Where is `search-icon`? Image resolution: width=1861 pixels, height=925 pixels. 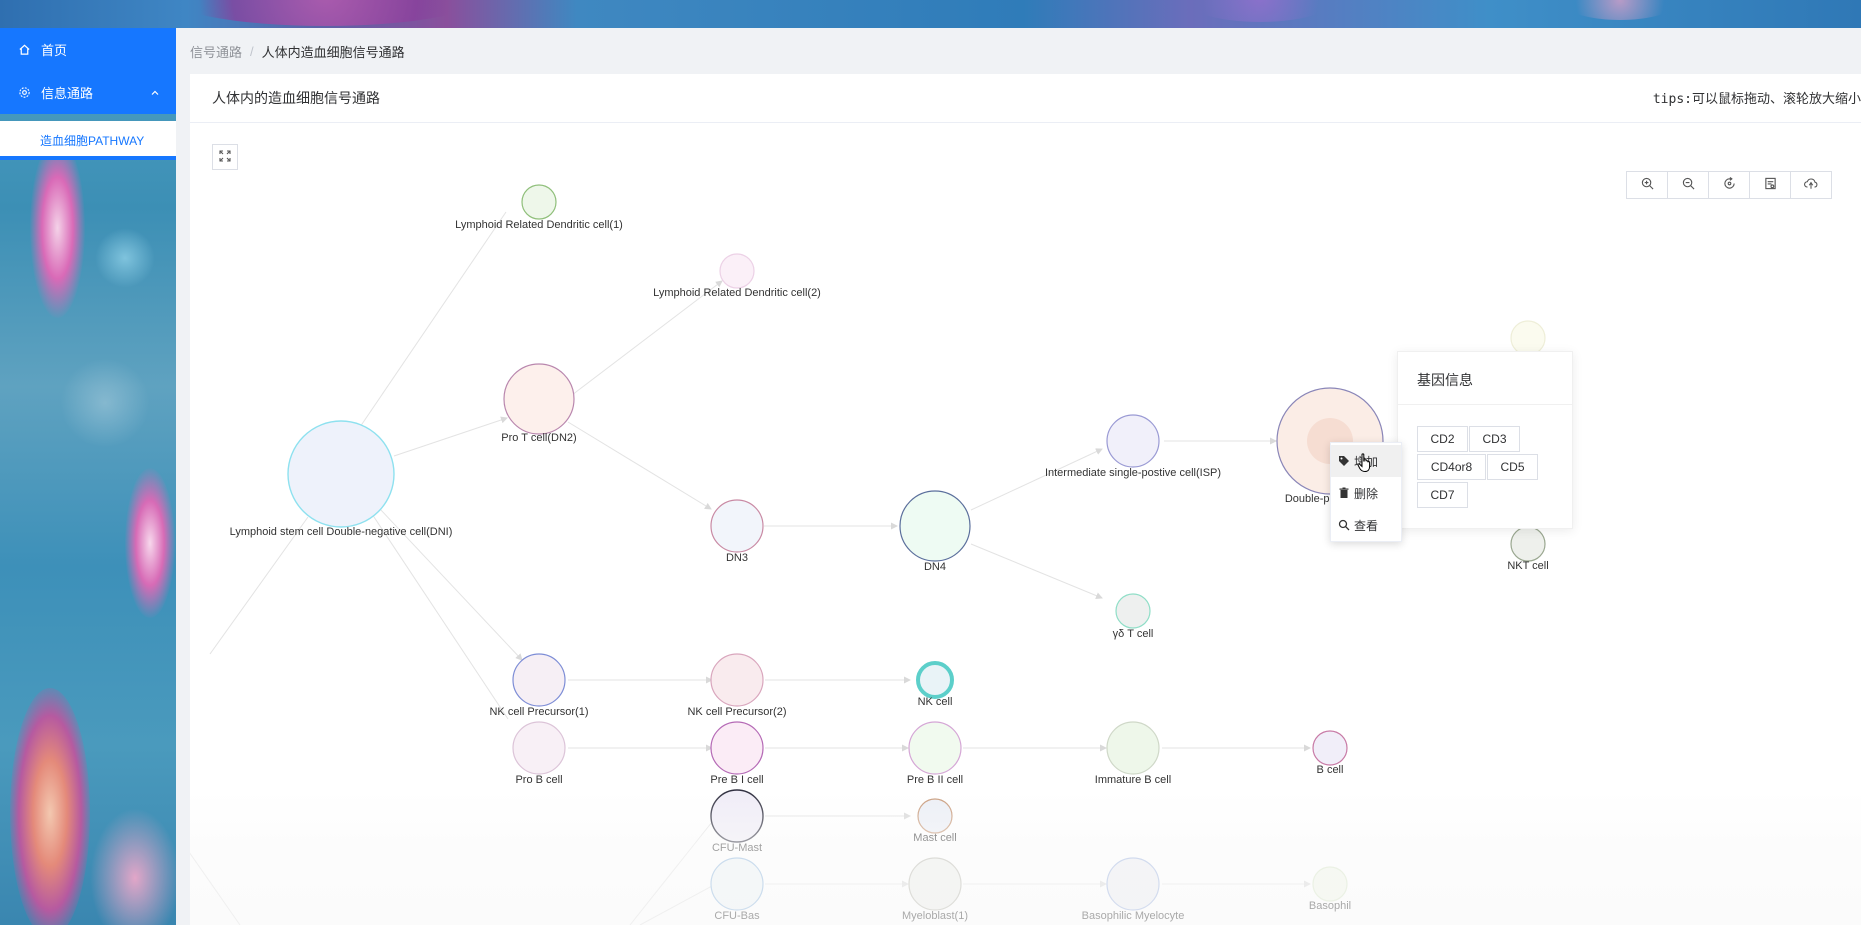
search-icon is located at coordinates (1344, 525).